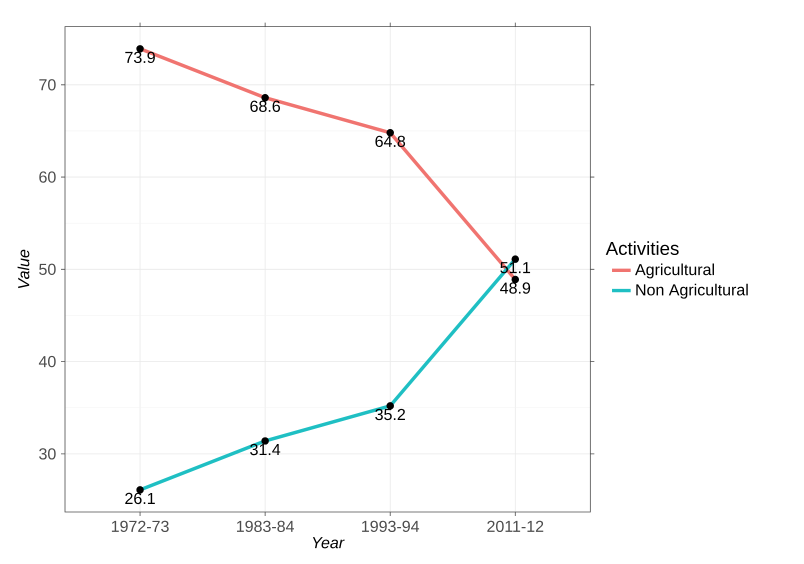 The width and height of the screenshot is (804, 564). Describe the element at coordinates (328, 542) in the screenshot. I see `x-axis-title: Year` at that location.